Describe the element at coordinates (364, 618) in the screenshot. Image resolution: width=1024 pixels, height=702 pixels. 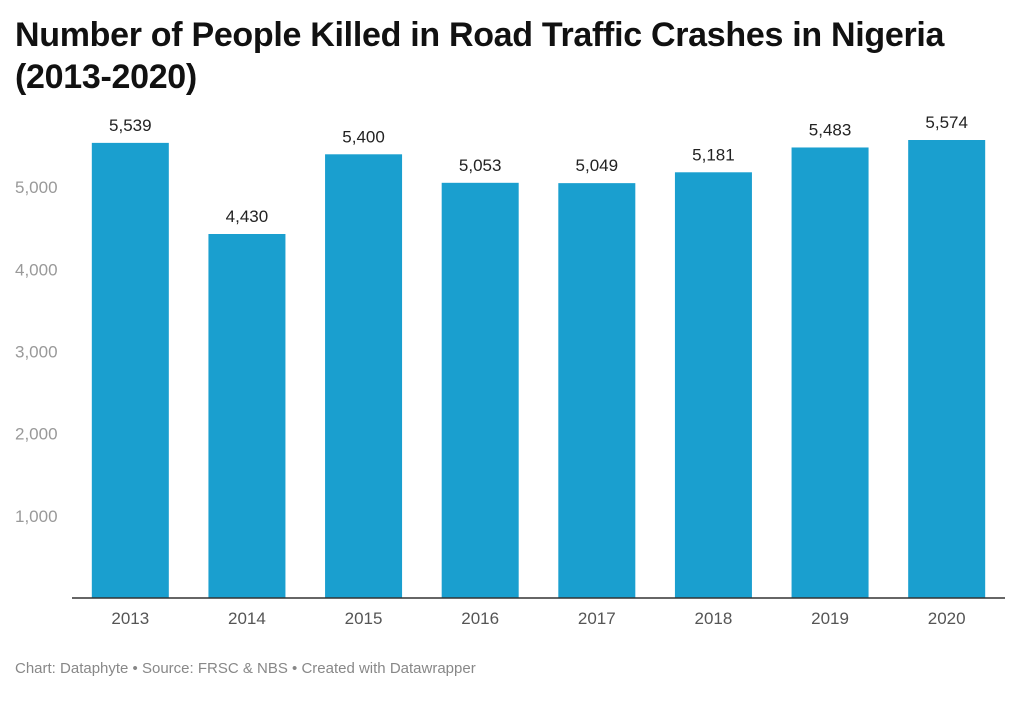
I see `x-tick-label: 2015` at that location.